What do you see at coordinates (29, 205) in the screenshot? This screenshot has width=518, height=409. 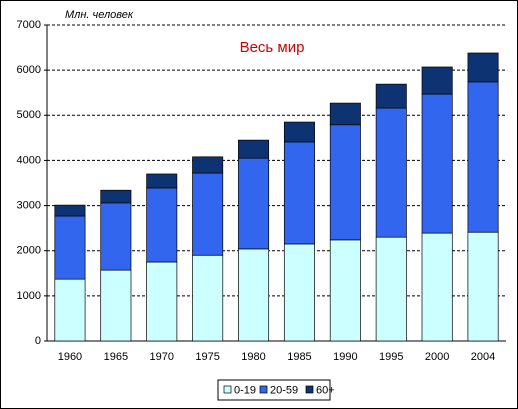 I see `y-tick-label: 3000` at bounding box center [29, 205].